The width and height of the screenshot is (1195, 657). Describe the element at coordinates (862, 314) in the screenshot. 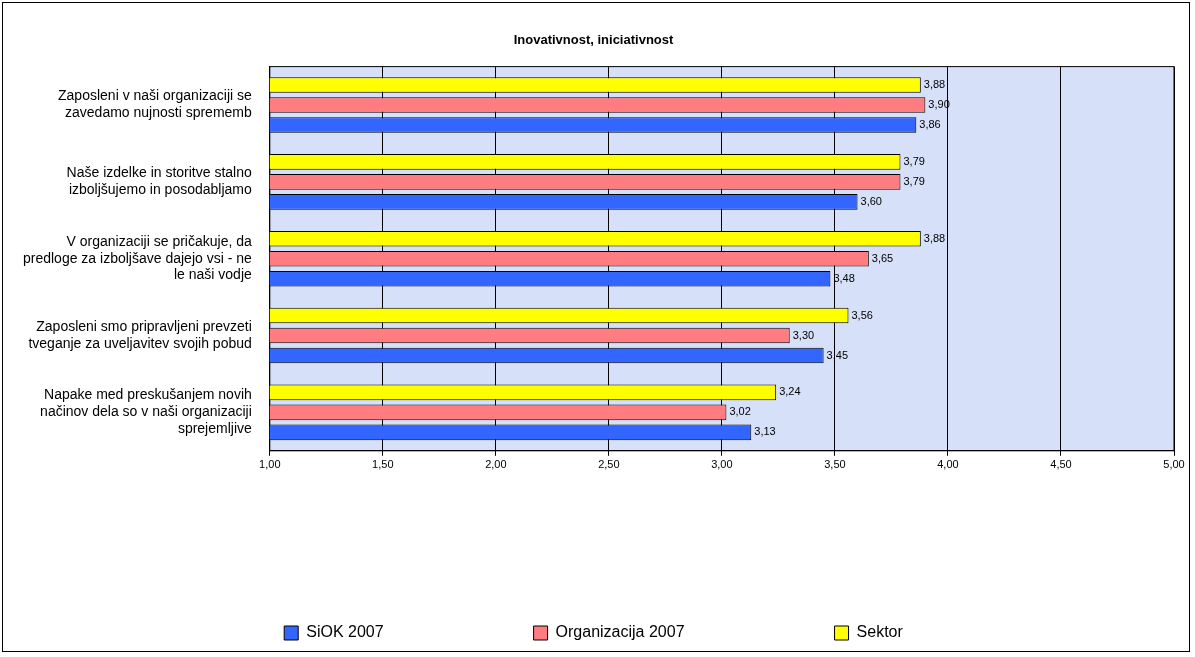

I see `data-label: 3,56` at that location.